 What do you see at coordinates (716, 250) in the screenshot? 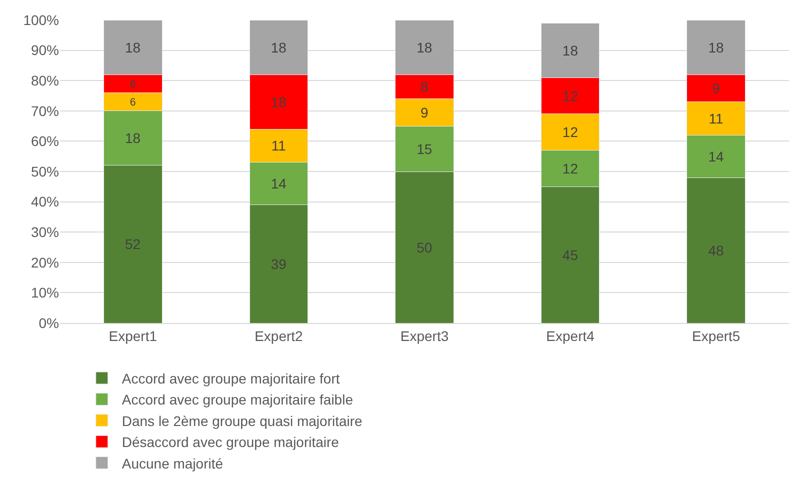
I see `data-label: 48` at bounding box center [716, 250].